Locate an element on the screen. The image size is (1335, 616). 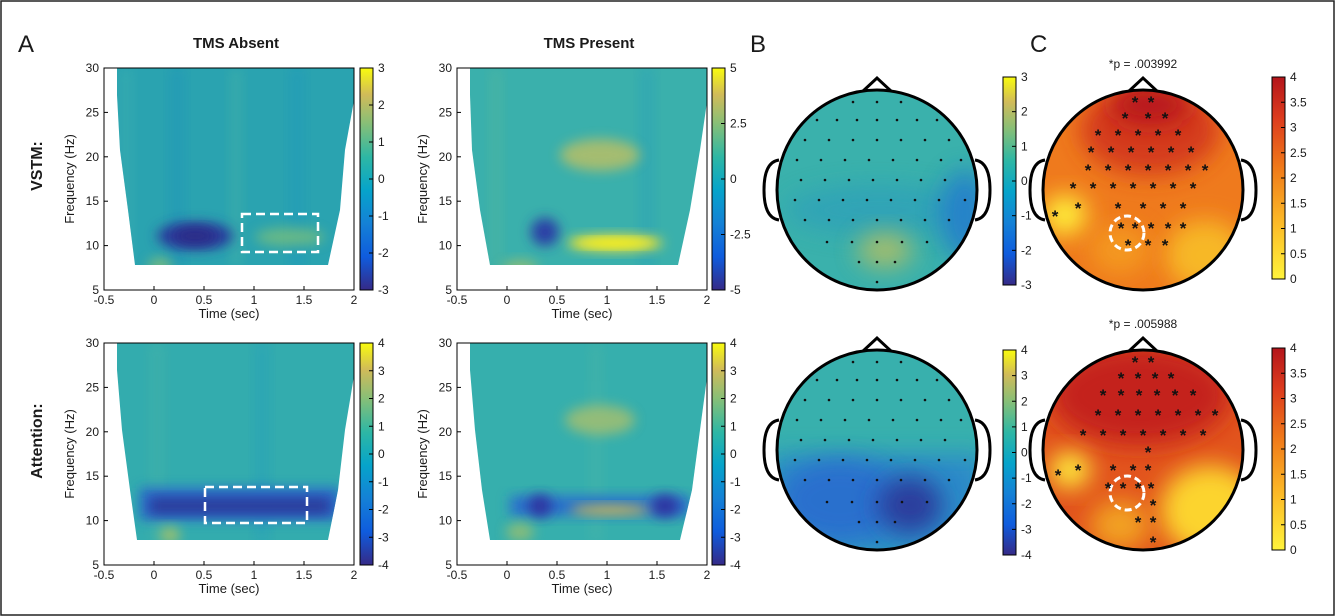
colorbar-tick-label: -3 is located at coordinates (383, 290).